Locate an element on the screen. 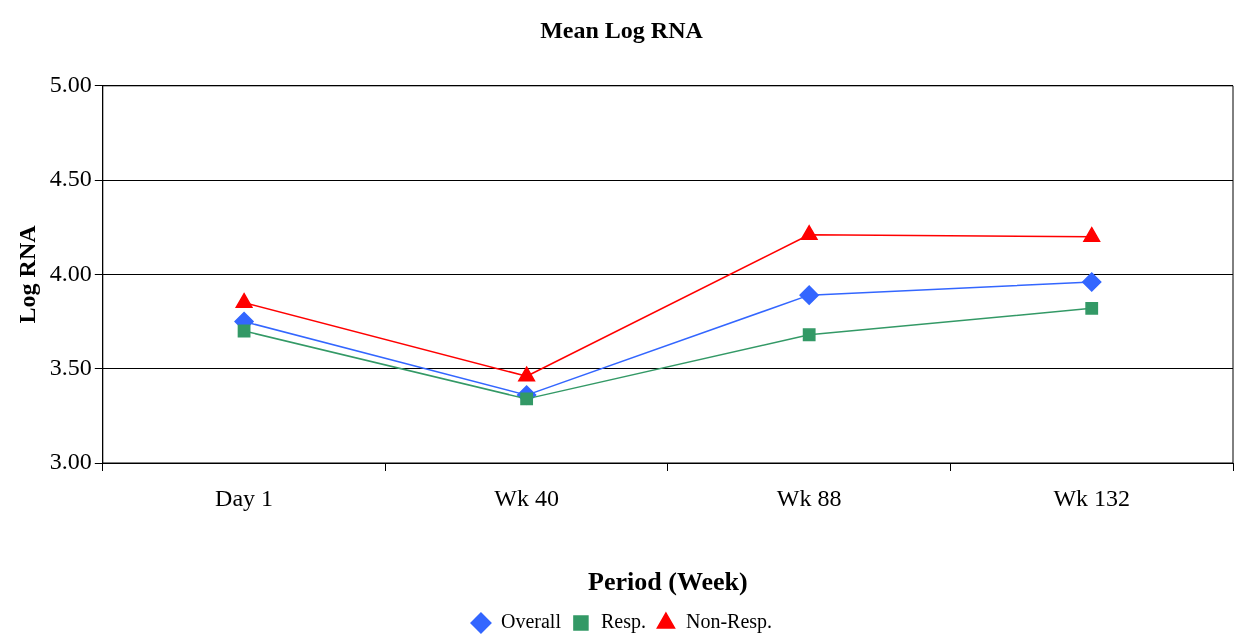 The height and width of the screenshot is (643, 1245). y-tick-label: 4.50 is located at coordinates (70, 178).